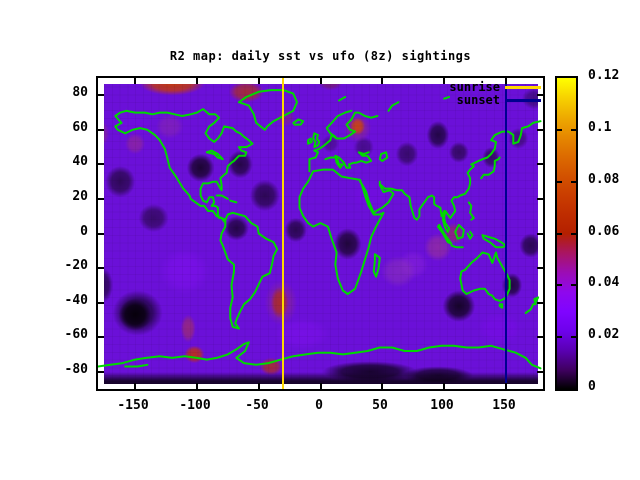 Image resolution: width=640 pixels, height=480 pixels. I want to click on colorbar-tick-label: 0.12, so click(604, 75).